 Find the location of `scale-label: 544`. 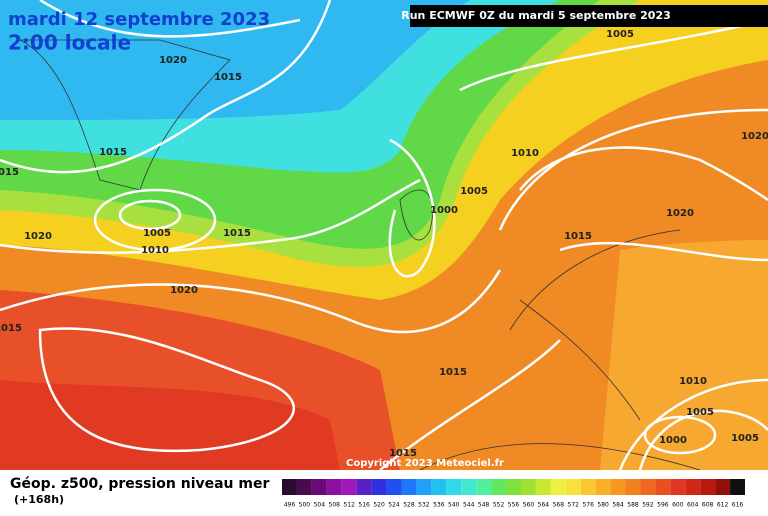

scale-label: 544 is located at coordinates (469, 505).